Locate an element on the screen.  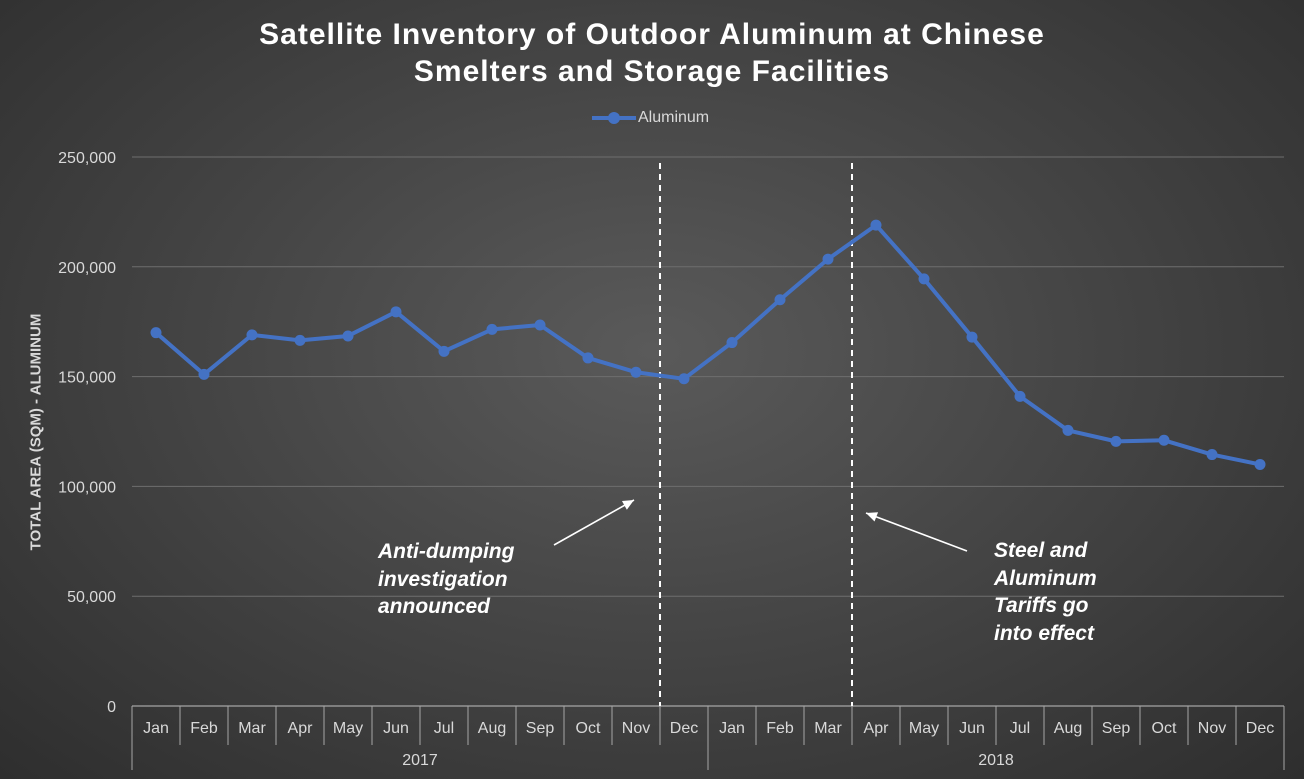
legend-label: Aluminum is located at coordinates (674, 117).